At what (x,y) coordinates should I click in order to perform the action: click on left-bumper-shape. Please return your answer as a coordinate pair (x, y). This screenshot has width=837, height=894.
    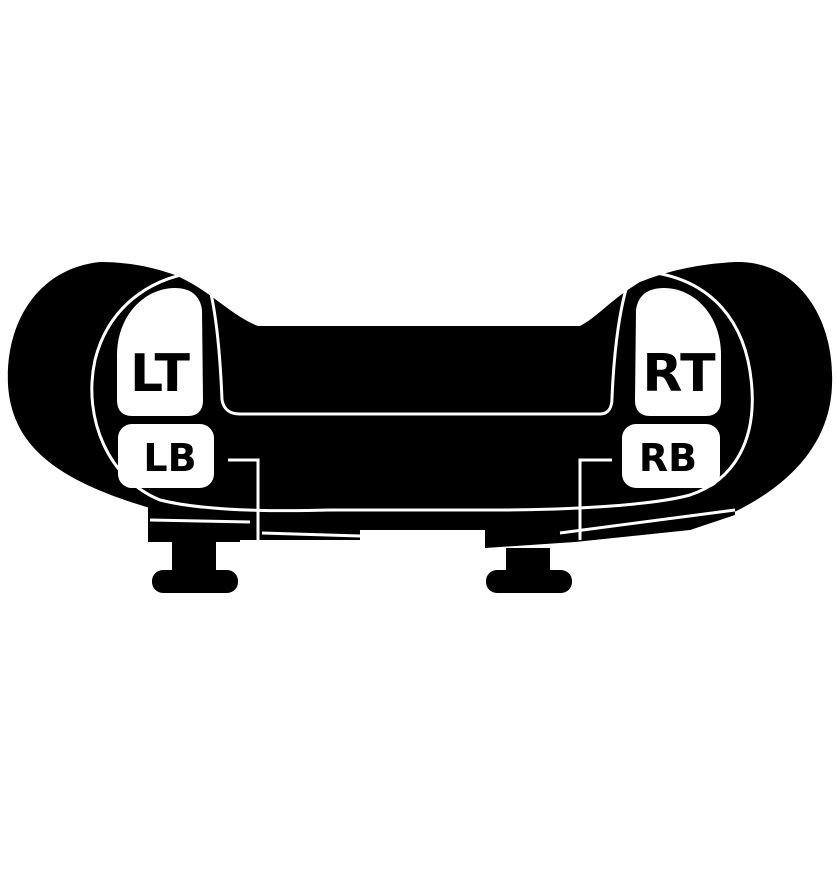
    Looking at the image, I should click on (166, 456).